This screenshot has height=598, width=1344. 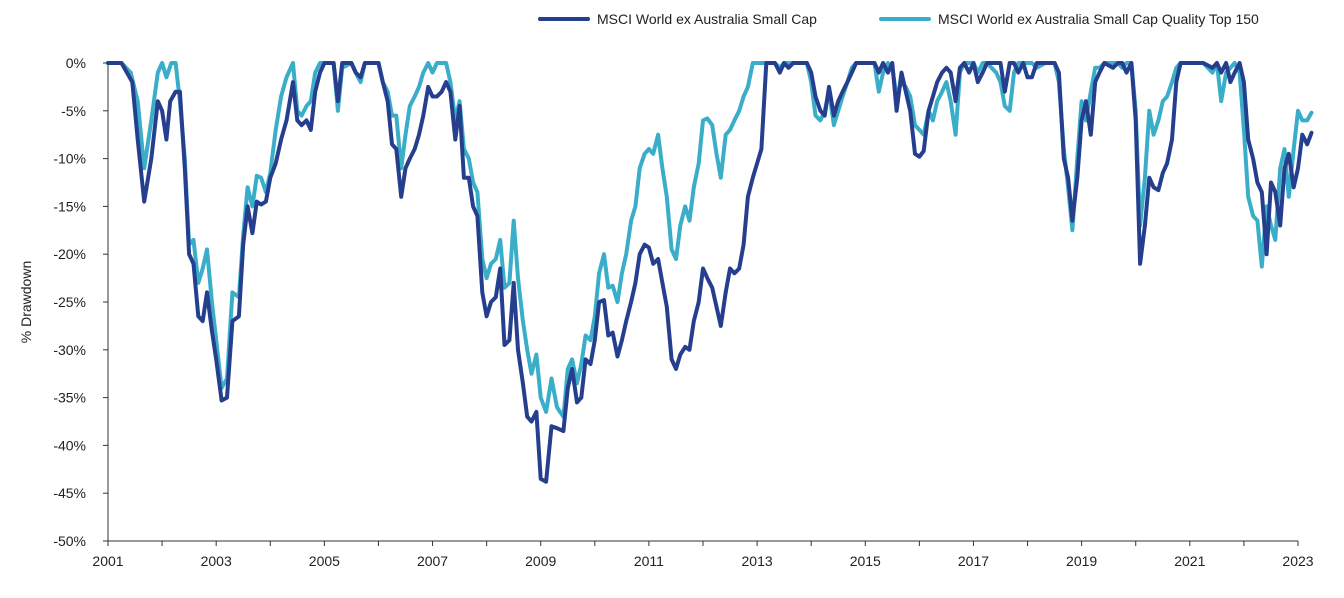 I want to click on y-tick-label: -35%, so click(x=69, y=398).